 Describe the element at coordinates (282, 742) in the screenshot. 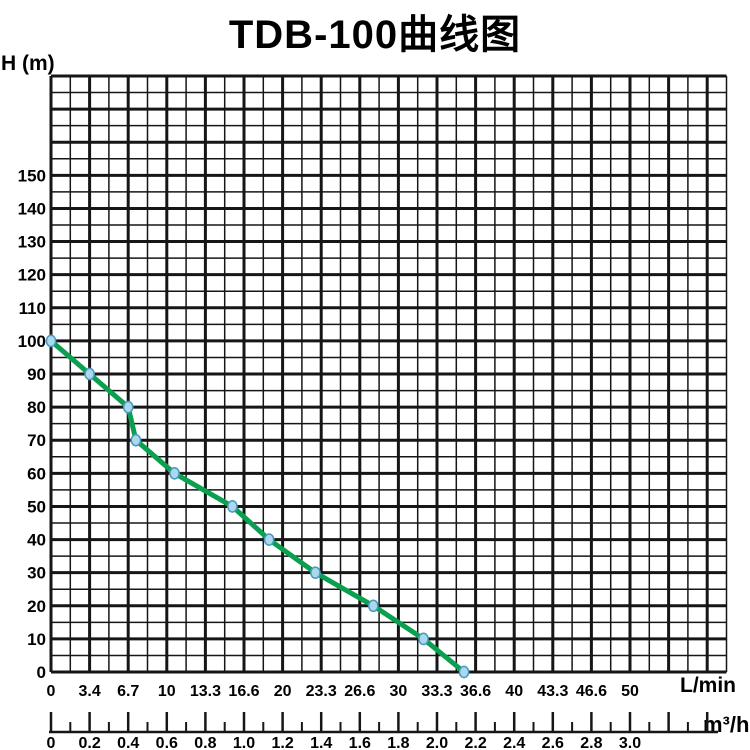

I see `ruler-tick-label: 1.2` at that location.